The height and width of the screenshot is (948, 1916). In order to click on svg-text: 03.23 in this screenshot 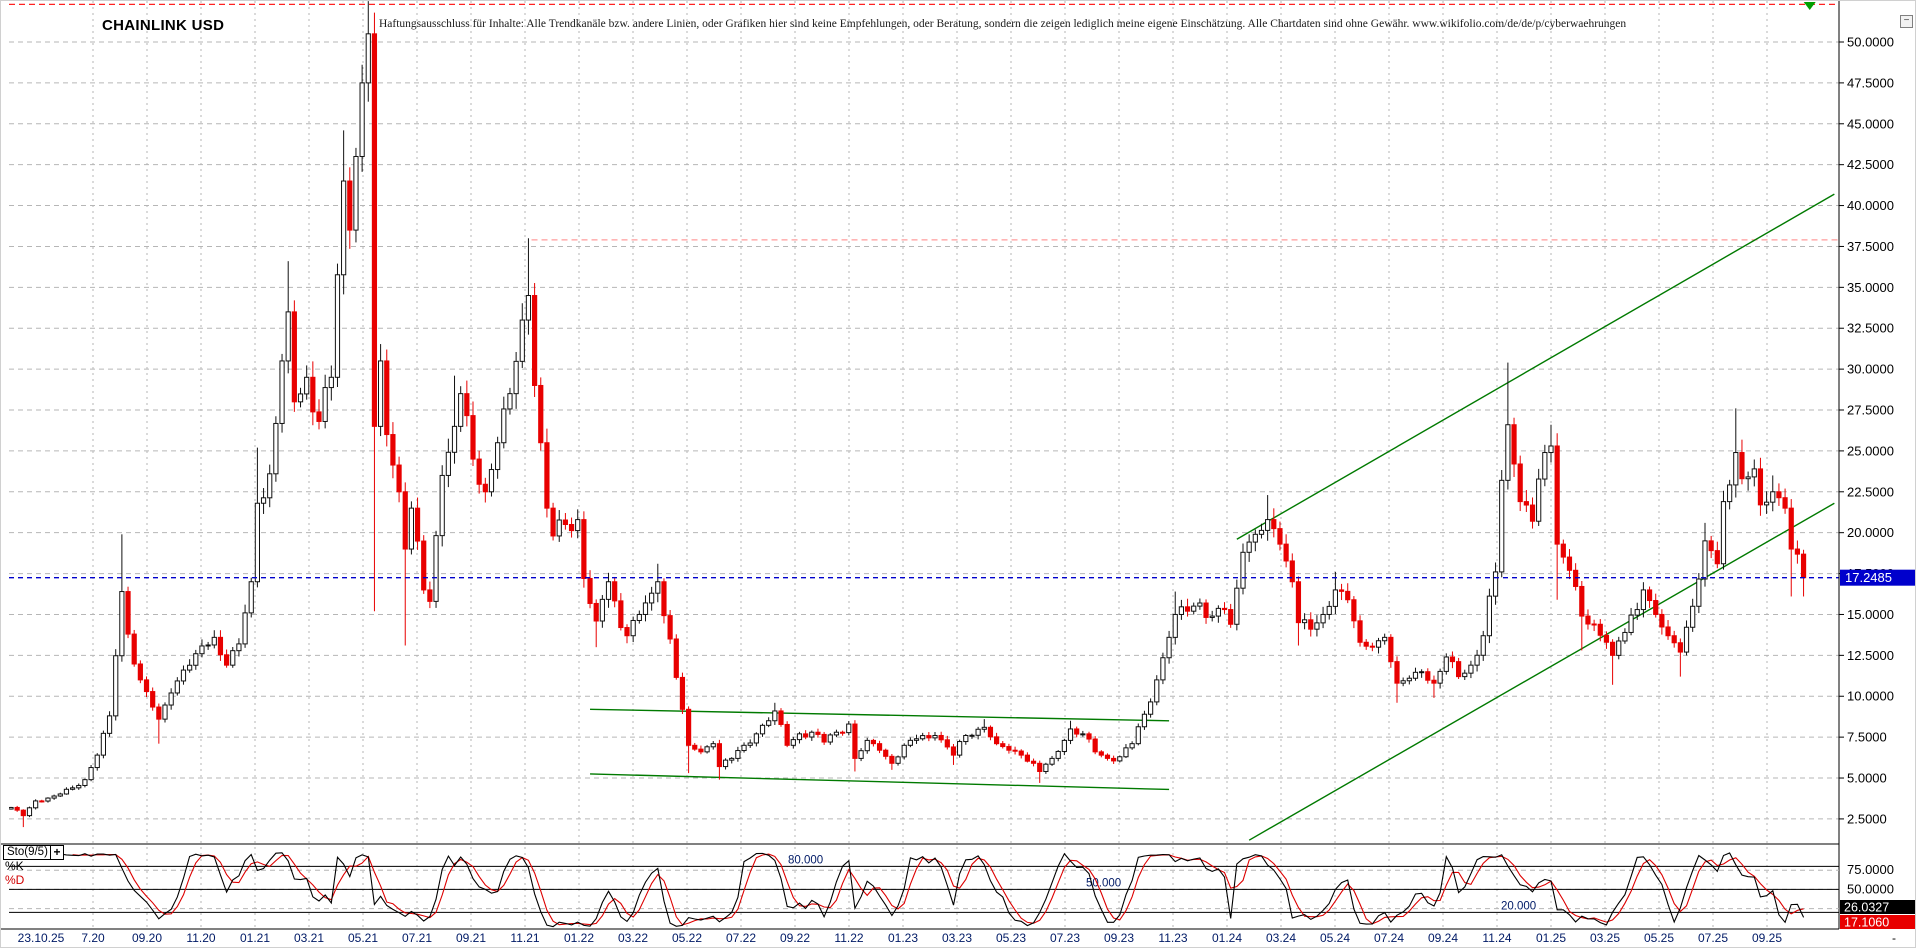, I will do `click(957, 938)`.